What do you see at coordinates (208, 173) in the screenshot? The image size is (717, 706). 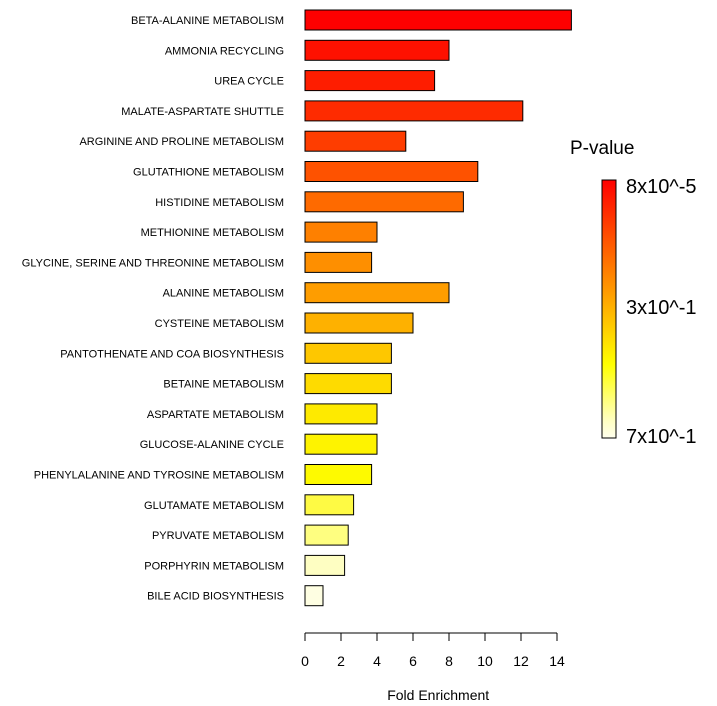 I see `category-label: GLUTATHIONE METABOLISM` at bounding box center [208, 173].